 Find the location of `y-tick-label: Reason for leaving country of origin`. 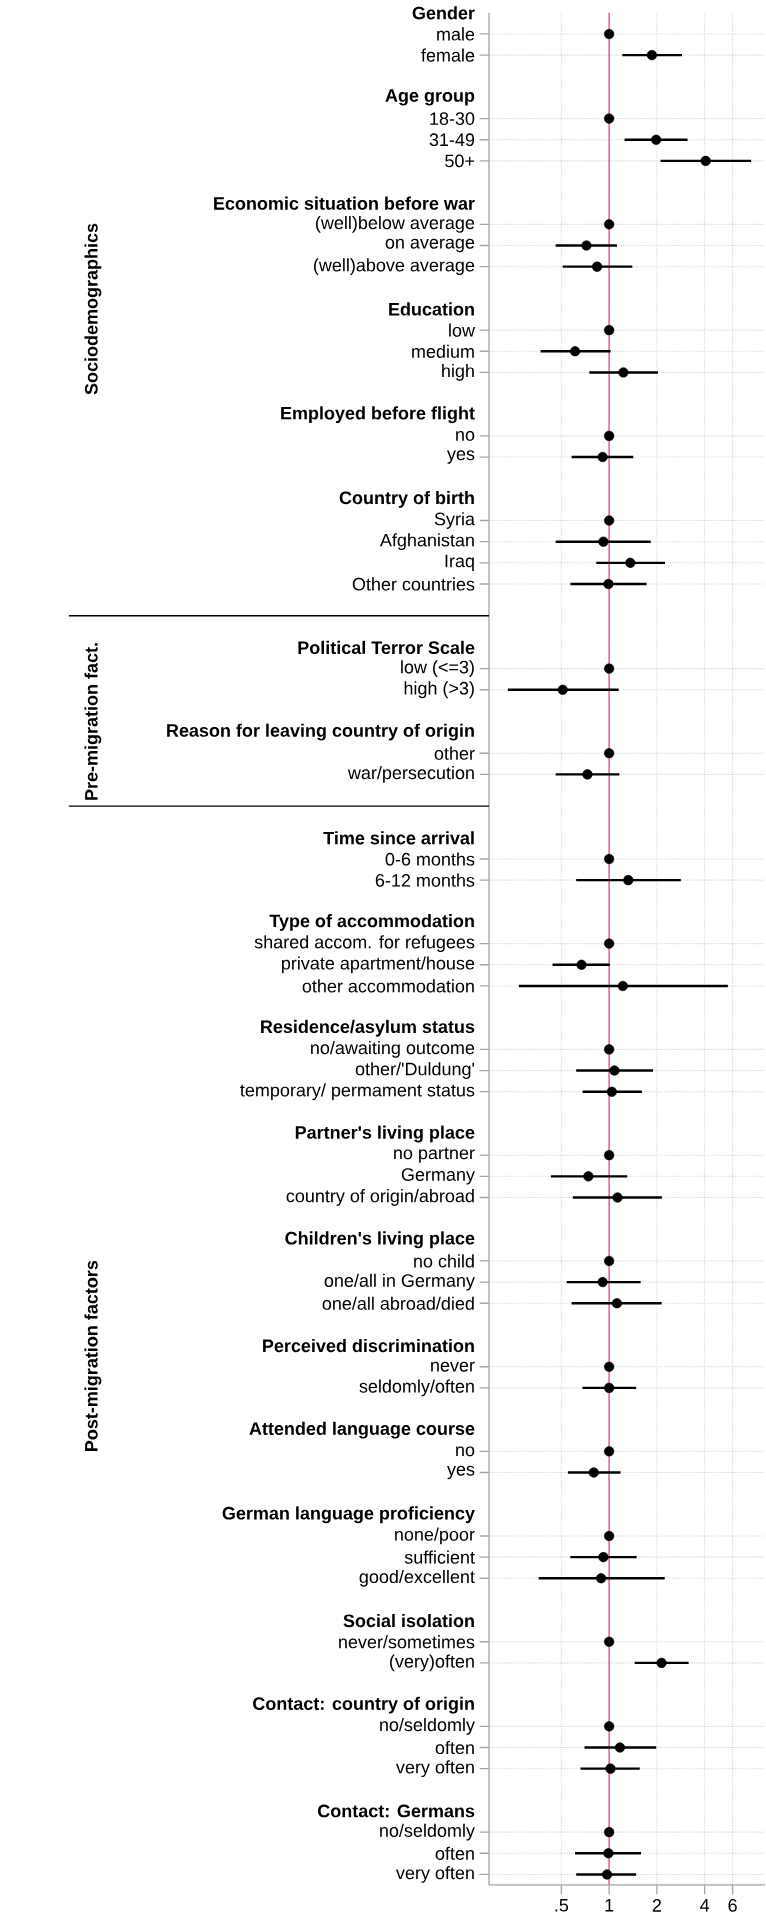

y-tick-label: Reason for leaving country of origin is located at coordinates (321, 732).